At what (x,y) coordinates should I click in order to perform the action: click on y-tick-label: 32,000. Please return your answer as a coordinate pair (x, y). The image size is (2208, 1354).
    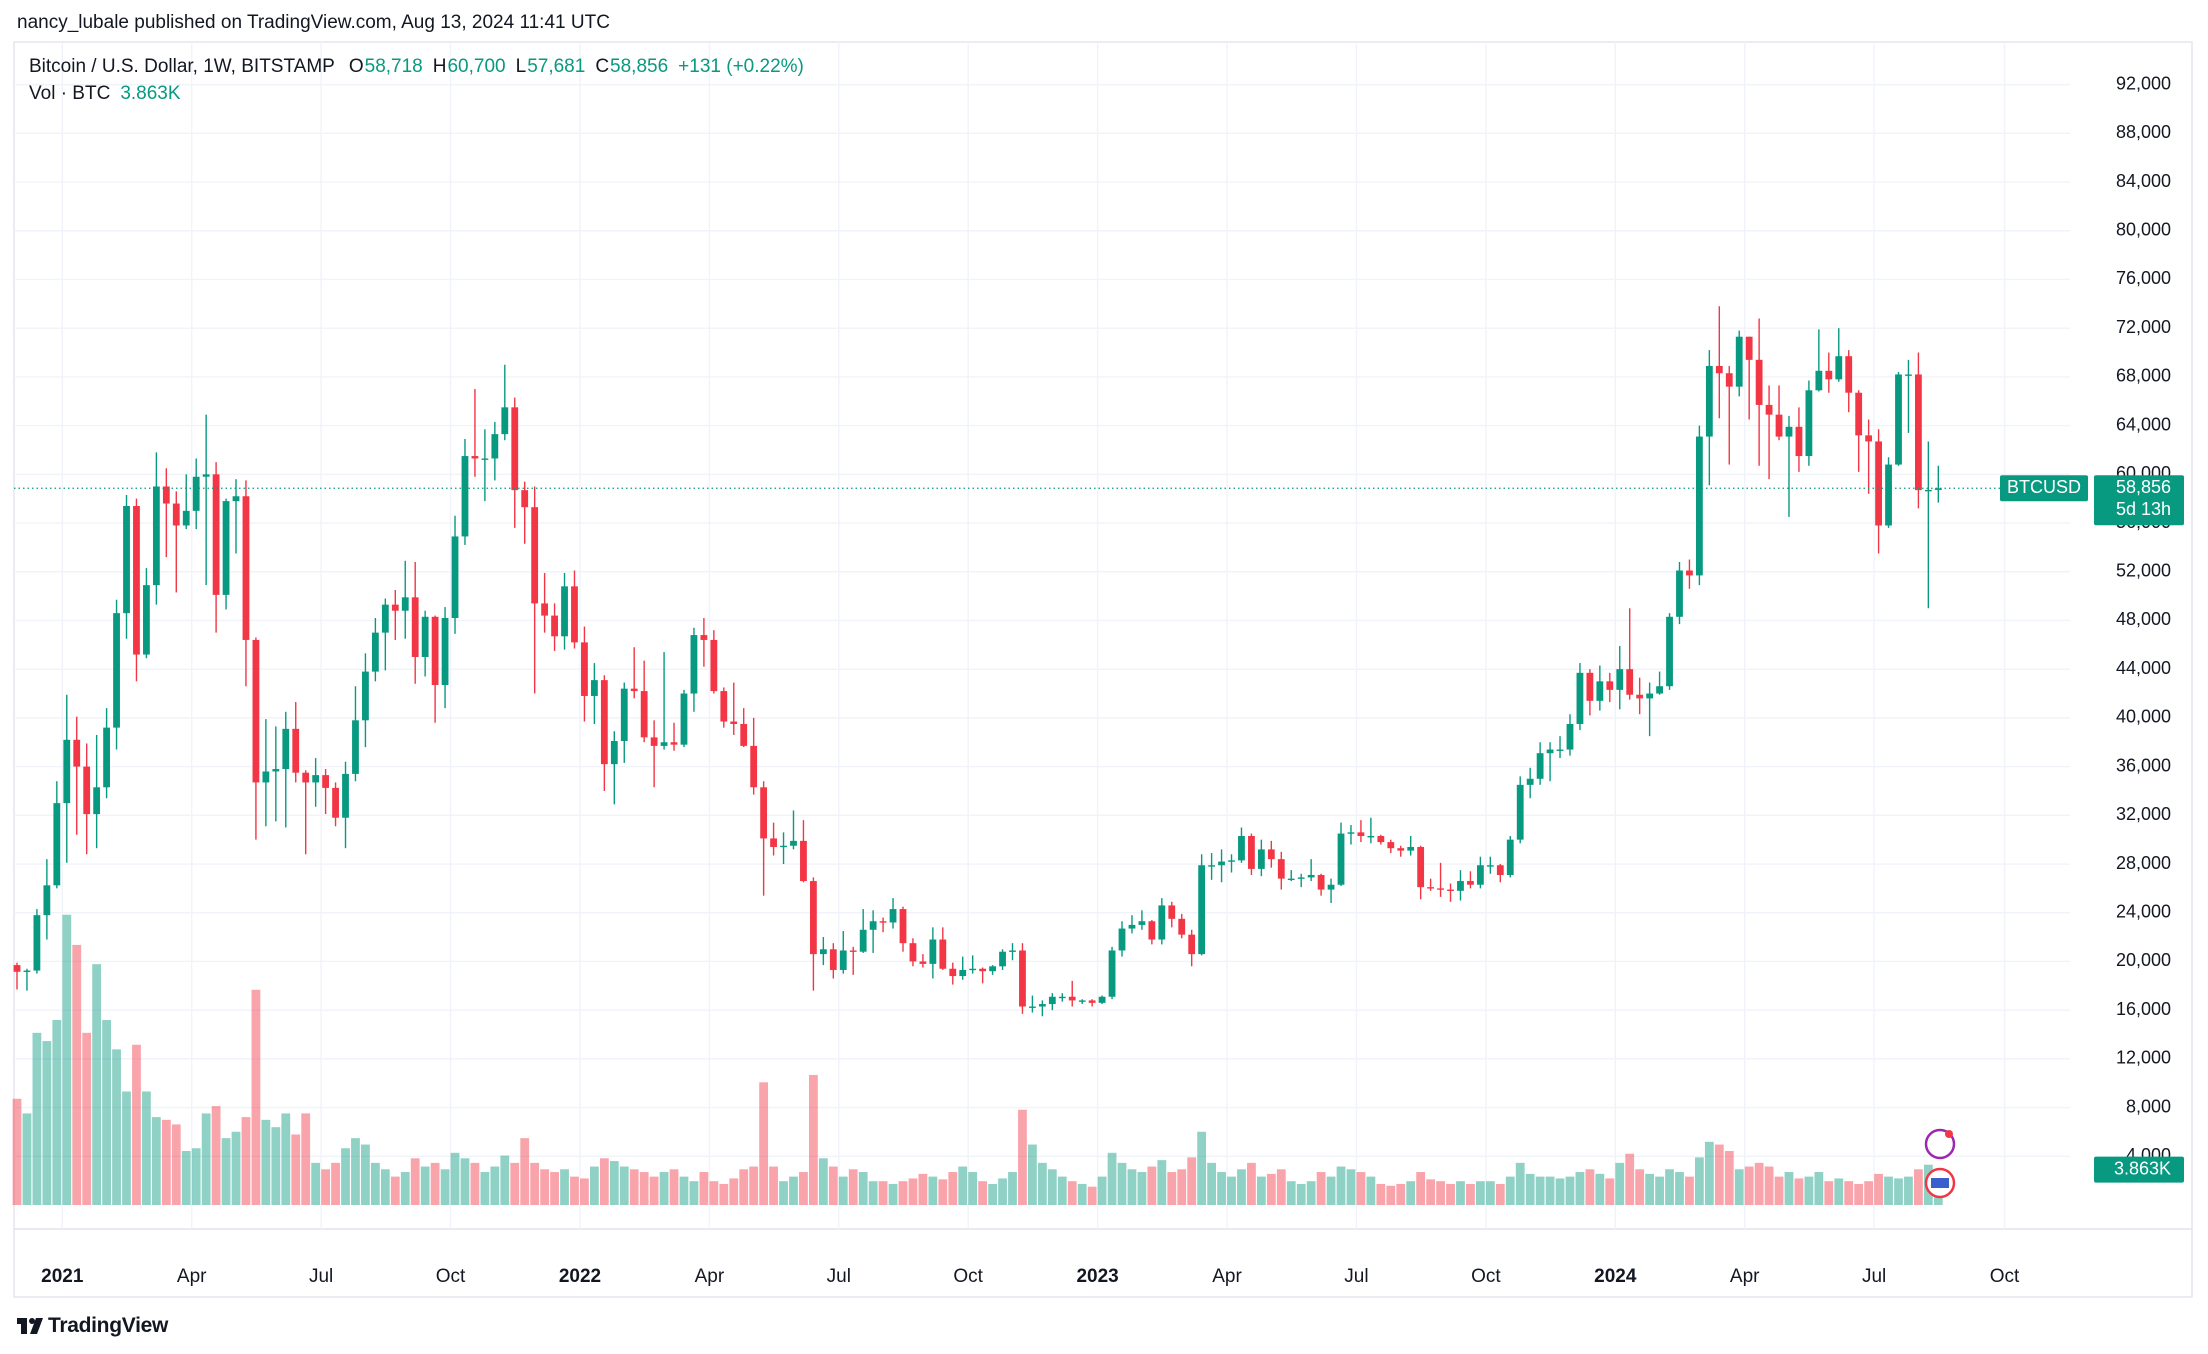
    Looking at the image, I should click on (2143, 814).